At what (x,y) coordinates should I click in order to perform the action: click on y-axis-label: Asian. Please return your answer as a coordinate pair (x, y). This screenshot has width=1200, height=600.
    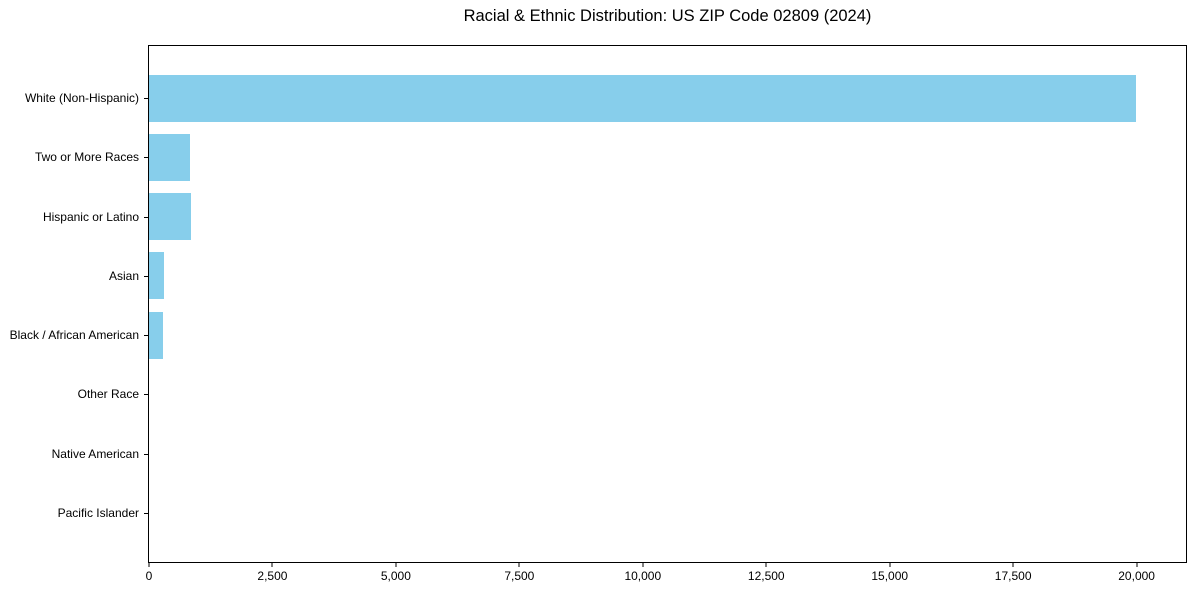
    Looking at the image, I should click on (123, 275).